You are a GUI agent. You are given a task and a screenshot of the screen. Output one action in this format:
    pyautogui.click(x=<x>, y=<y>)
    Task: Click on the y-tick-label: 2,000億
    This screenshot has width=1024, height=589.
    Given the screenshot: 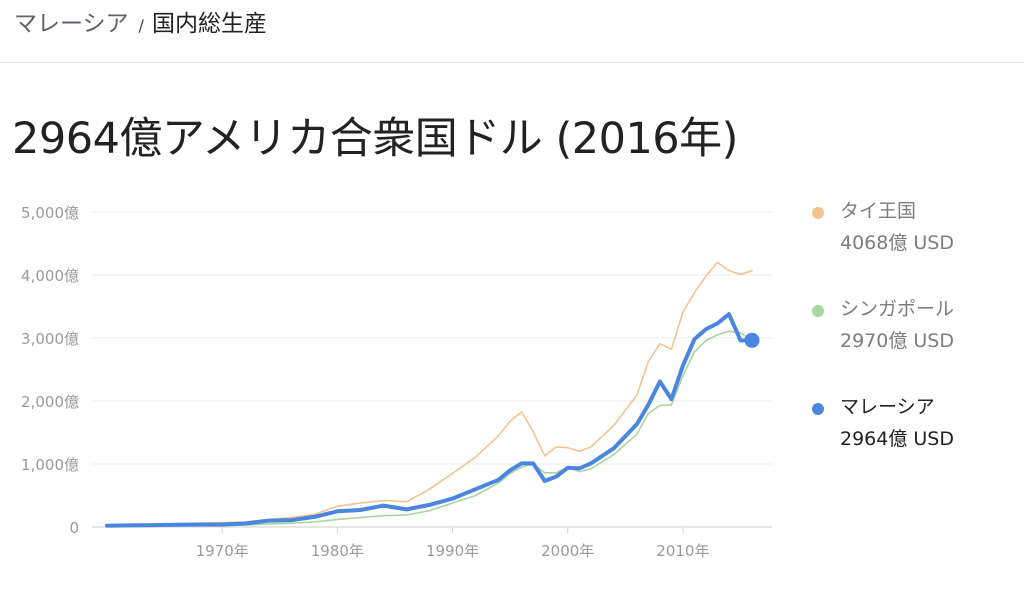 What is the action you would take?
    pyautogui.click(x=50, y=402)
    